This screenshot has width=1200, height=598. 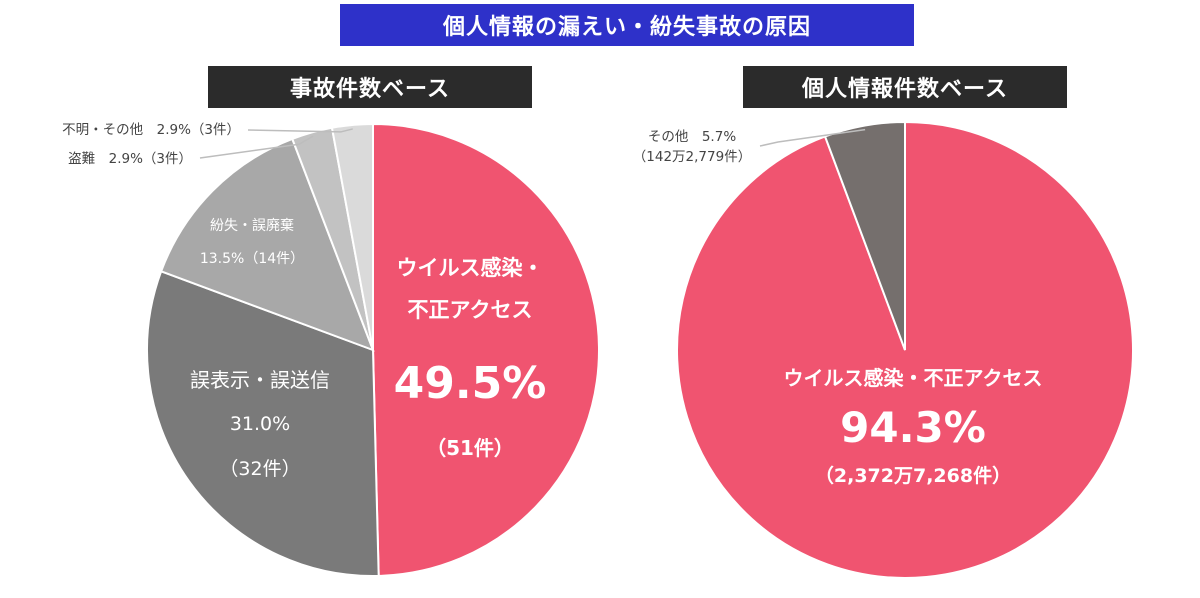 What do you see at coordinates (130, 159) in the screenshot?
I see `chart1-label-3: 盗難 2.9%（3件）` at bounding box center [130, 159].